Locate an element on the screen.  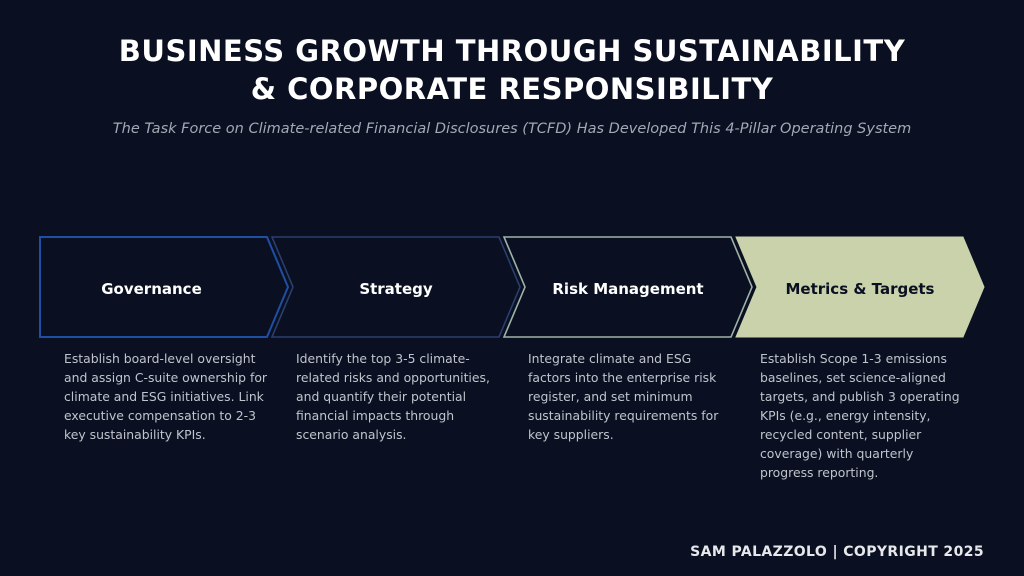
chevron-metrics-targets is located at coordinates (860, 287).